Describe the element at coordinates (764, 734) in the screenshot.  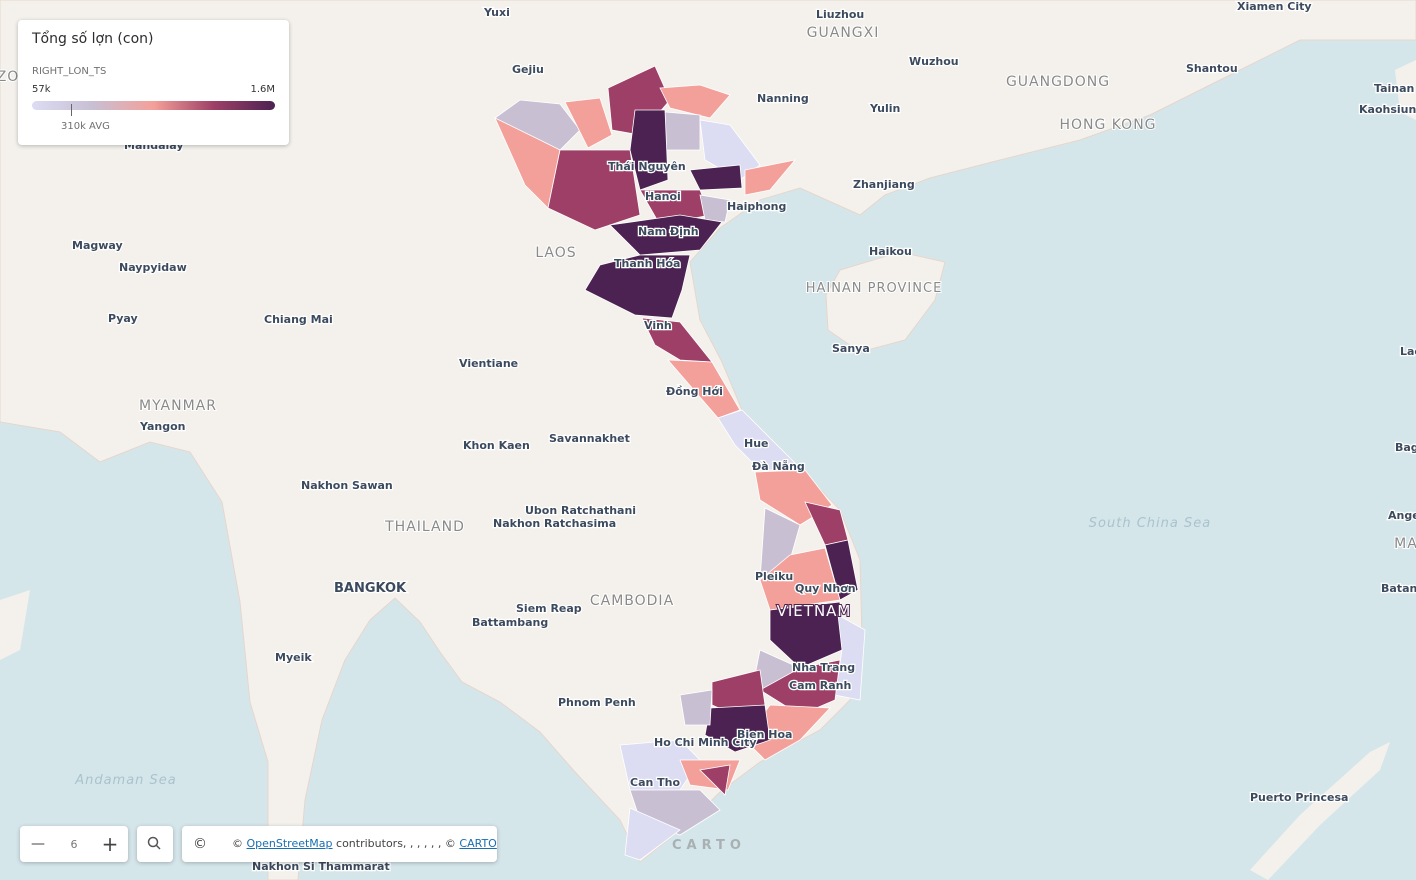
I see `city-label: Bien Hoa` at that location.